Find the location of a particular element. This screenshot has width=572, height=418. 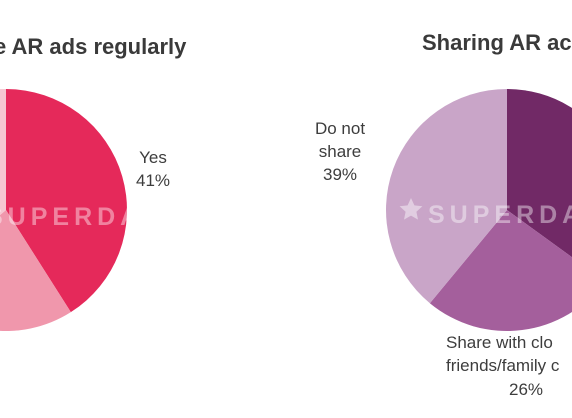

chart-title-ads: e AR ads regularly is located at coordinates (93, 46).